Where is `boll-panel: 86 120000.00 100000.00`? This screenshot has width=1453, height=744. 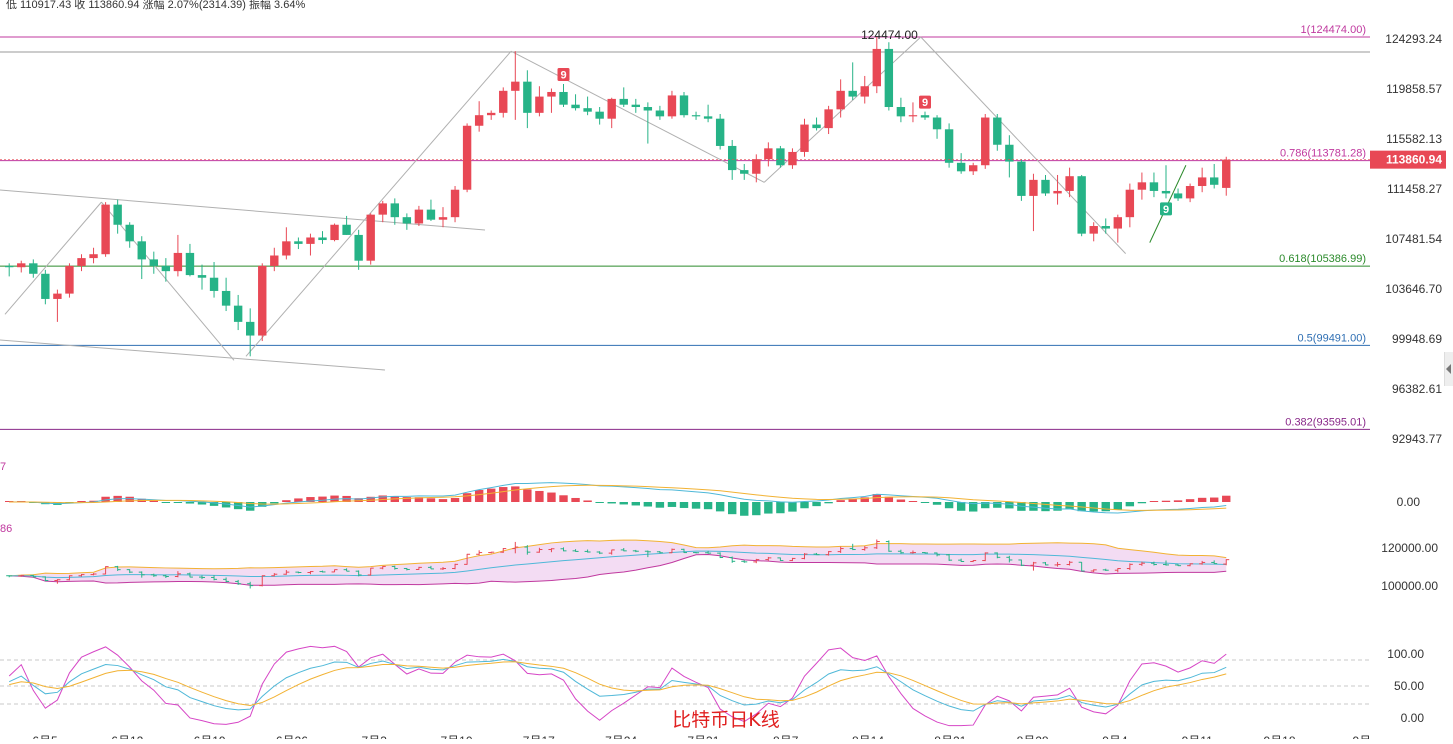 boll-panel: 86 120000.00 100000.00 is located at coordinates (719, 558).